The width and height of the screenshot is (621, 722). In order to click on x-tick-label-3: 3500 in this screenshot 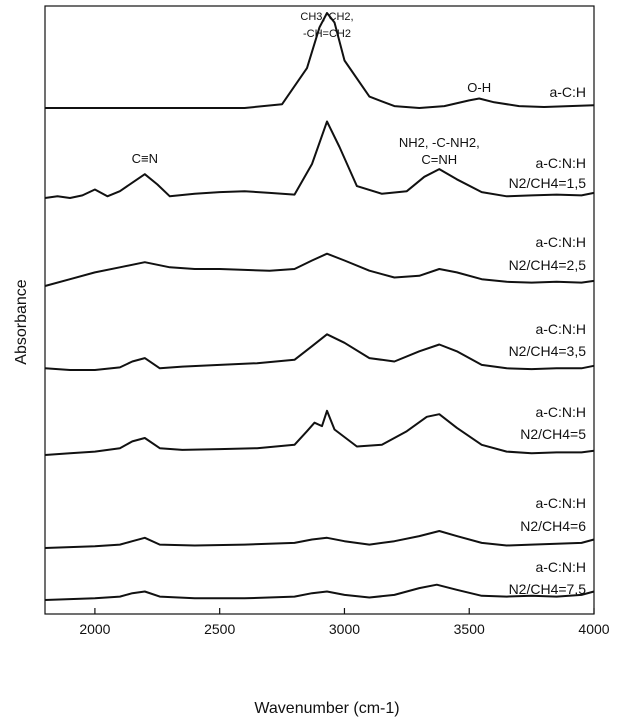, I will do `click(469, 629)`.